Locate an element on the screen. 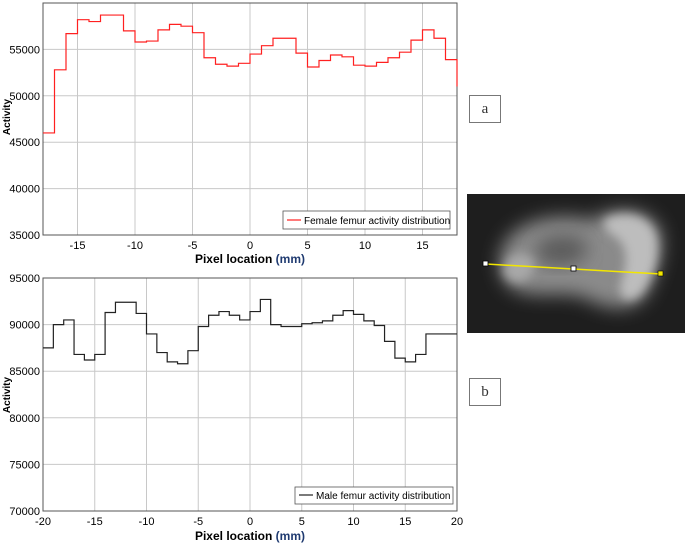 The width and height of the screenshot is (685, 543). male-xtick-labels: -20 -15 -10 -5 0 5 10 15 20 is located at coordinates (249, 522).